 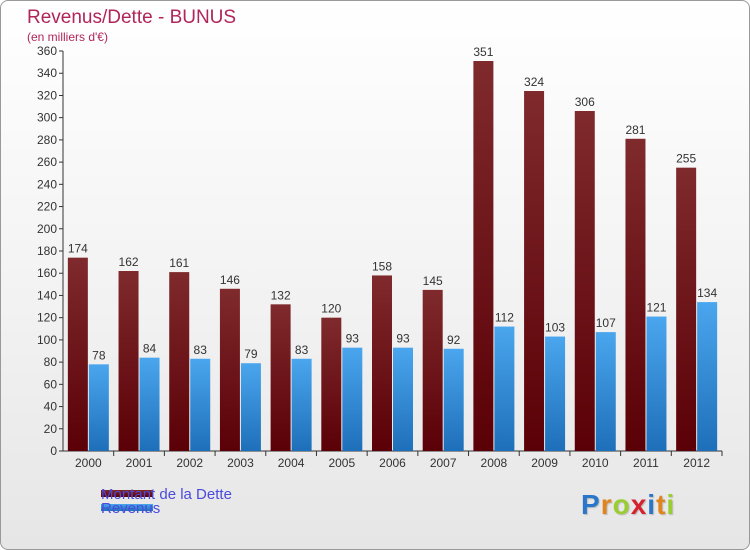 I want to click on y-tick-label: 100, so click(x=47, y=340).